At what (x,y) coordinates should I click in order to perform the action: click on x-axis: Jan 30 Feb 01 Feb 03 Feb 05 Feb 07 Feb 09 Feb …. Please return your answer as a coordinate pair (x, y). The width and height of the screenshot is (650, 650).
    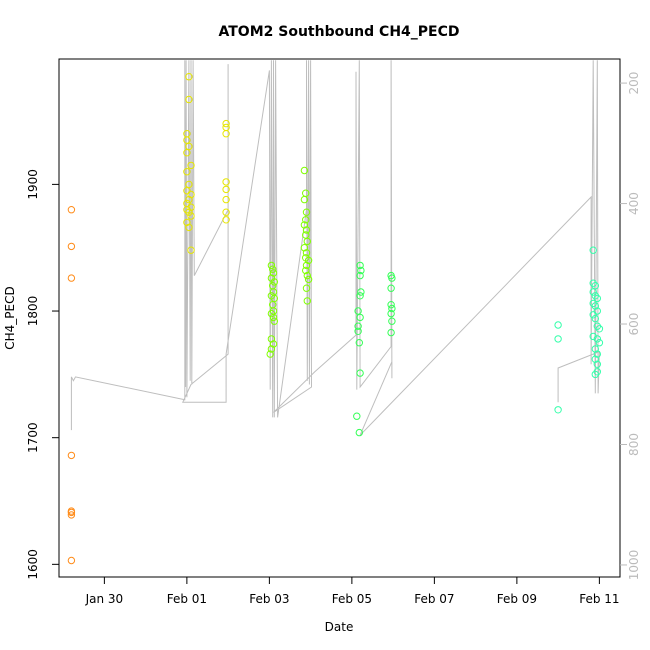
    Looking at the image, I should click on (352, 591).